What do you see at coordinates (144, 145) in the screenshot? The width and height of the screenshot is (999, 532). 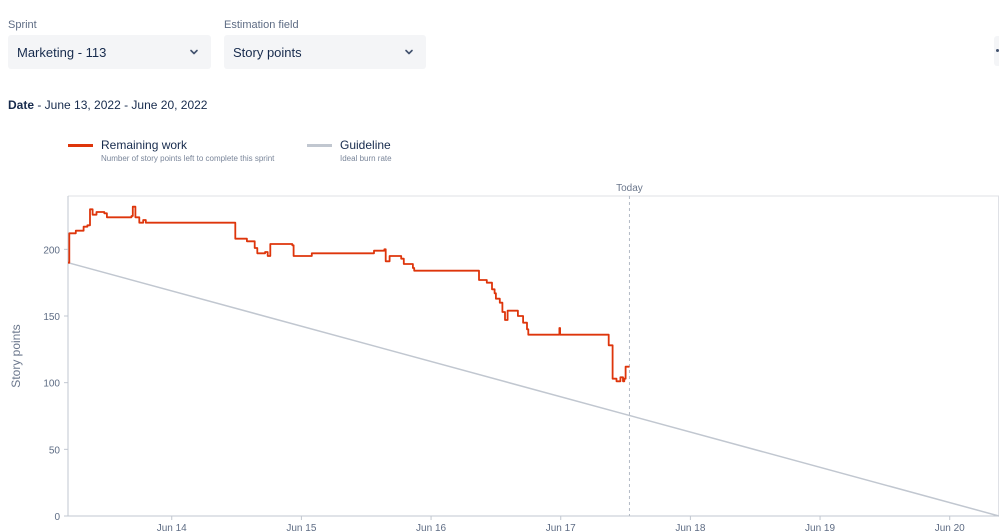 I see `legend-title-remaining: Remaining work` at bounding box center [144, 145].